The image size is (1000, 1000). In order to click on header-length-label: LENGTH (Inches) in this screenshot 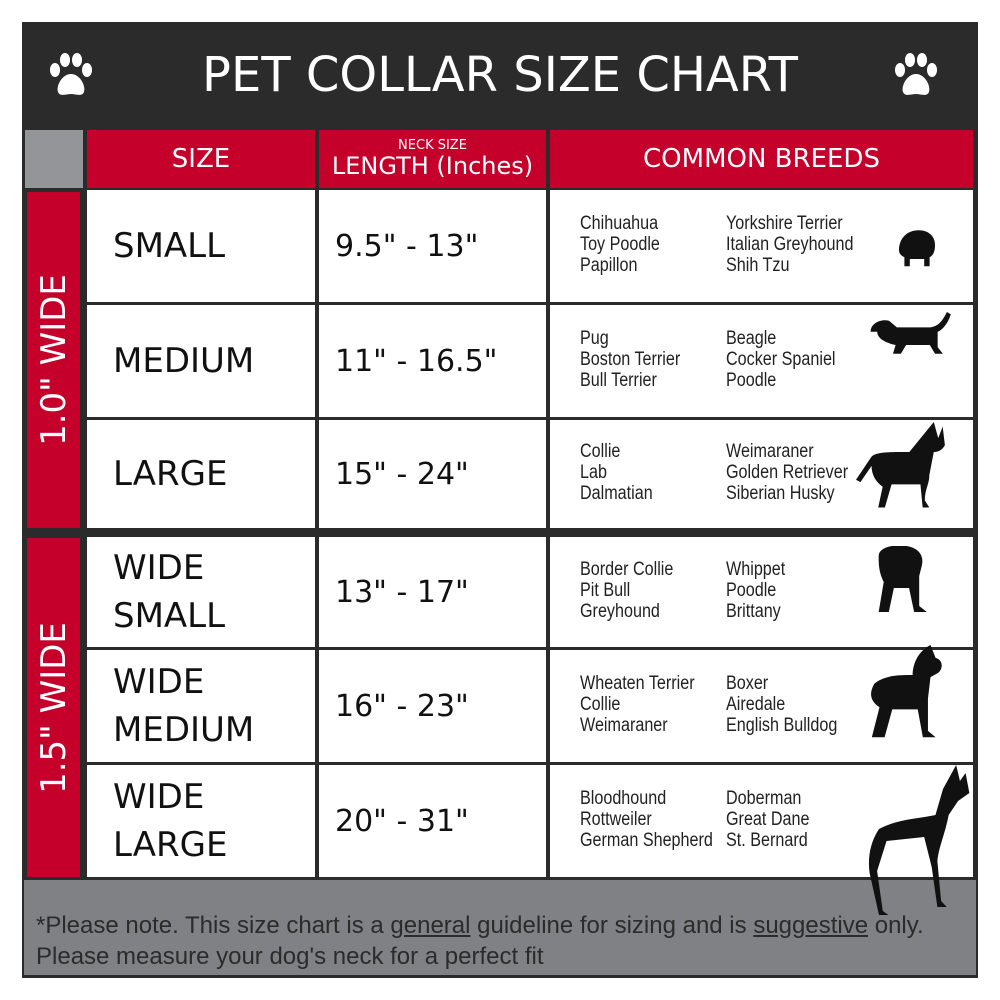, I will do `click(432, 165)`.